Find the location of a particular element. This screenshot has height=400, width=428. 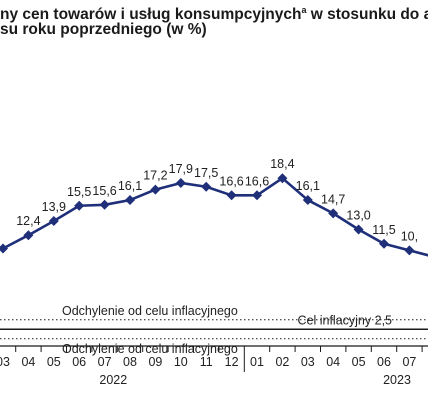

reference-label-1: Odchylenie od celu inflacyjnego is located at coordinates (150, 311).